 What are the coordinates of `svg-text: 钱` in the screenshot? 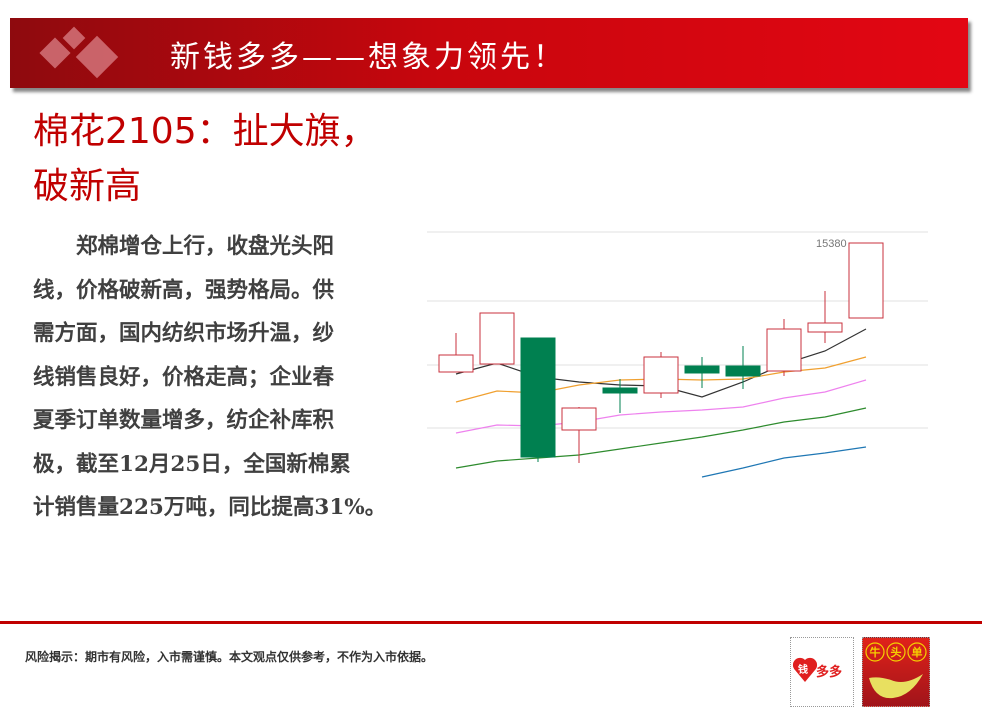 It's located at (803, 669).